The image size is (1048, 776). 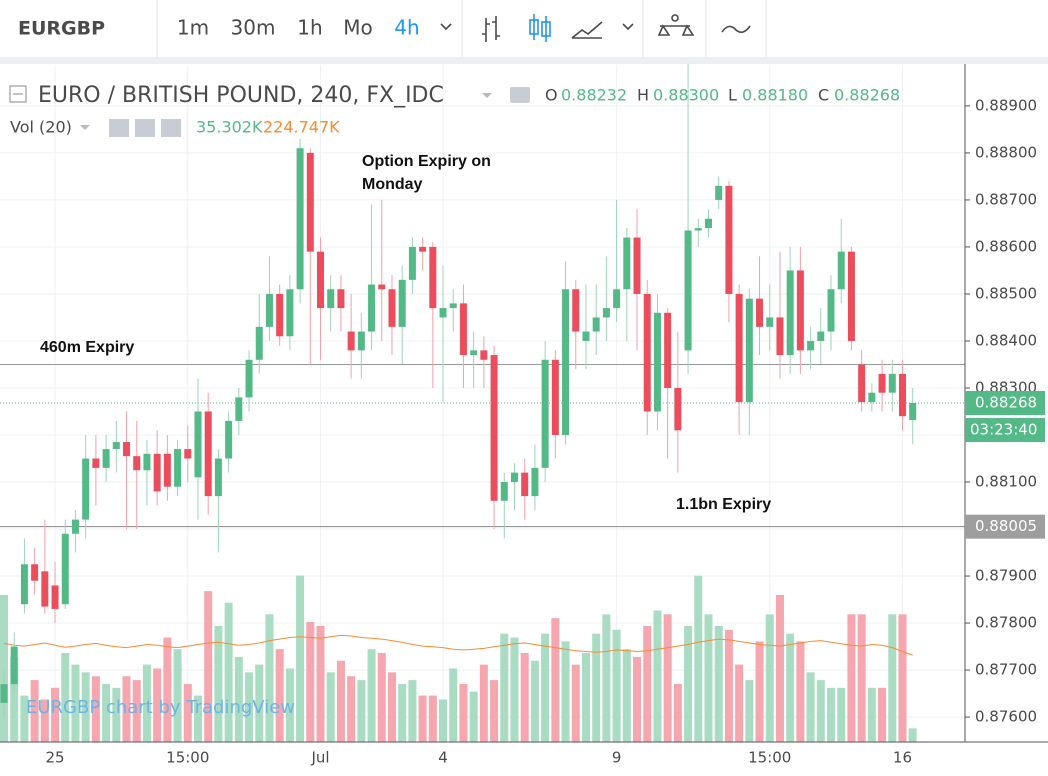 I want to click on y-tick-label: 0.88900, so click(x=1006, y=105).